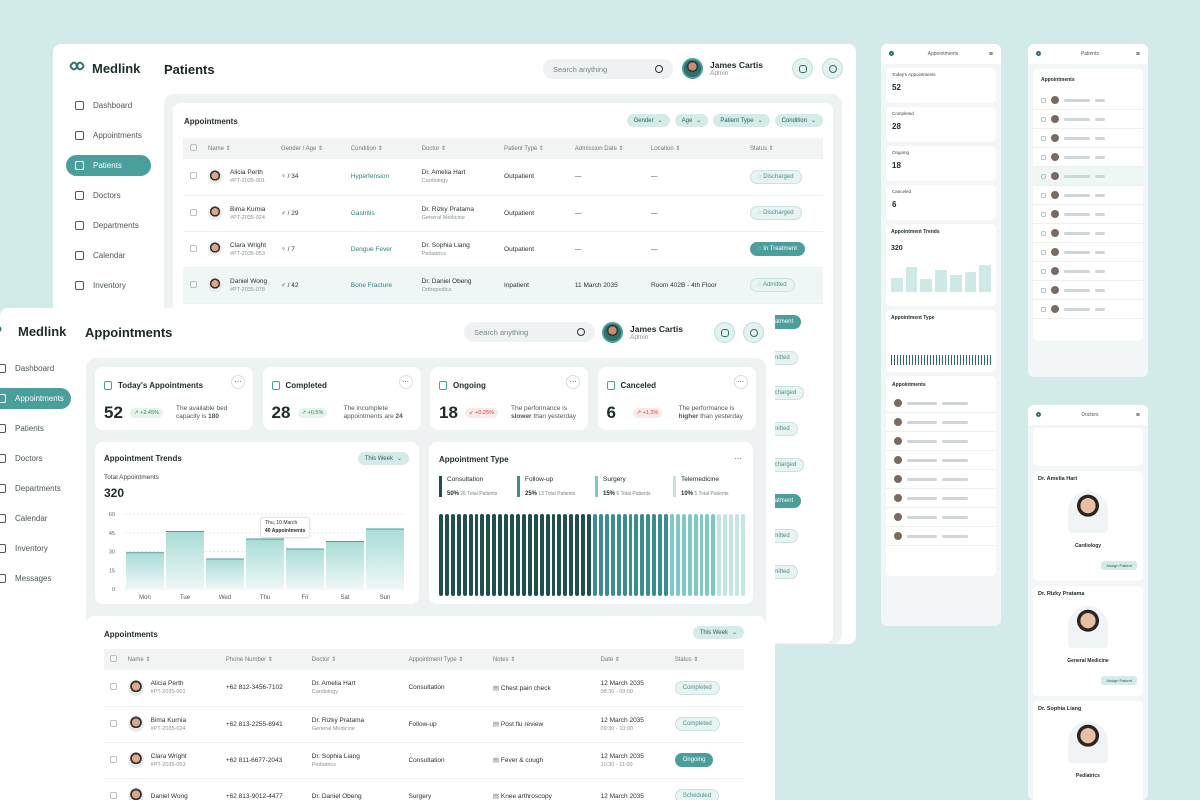 The width and height of the screenshot is (1200, 800). I want to click on doctor-dept: General Medicine, so click(1088, 661).